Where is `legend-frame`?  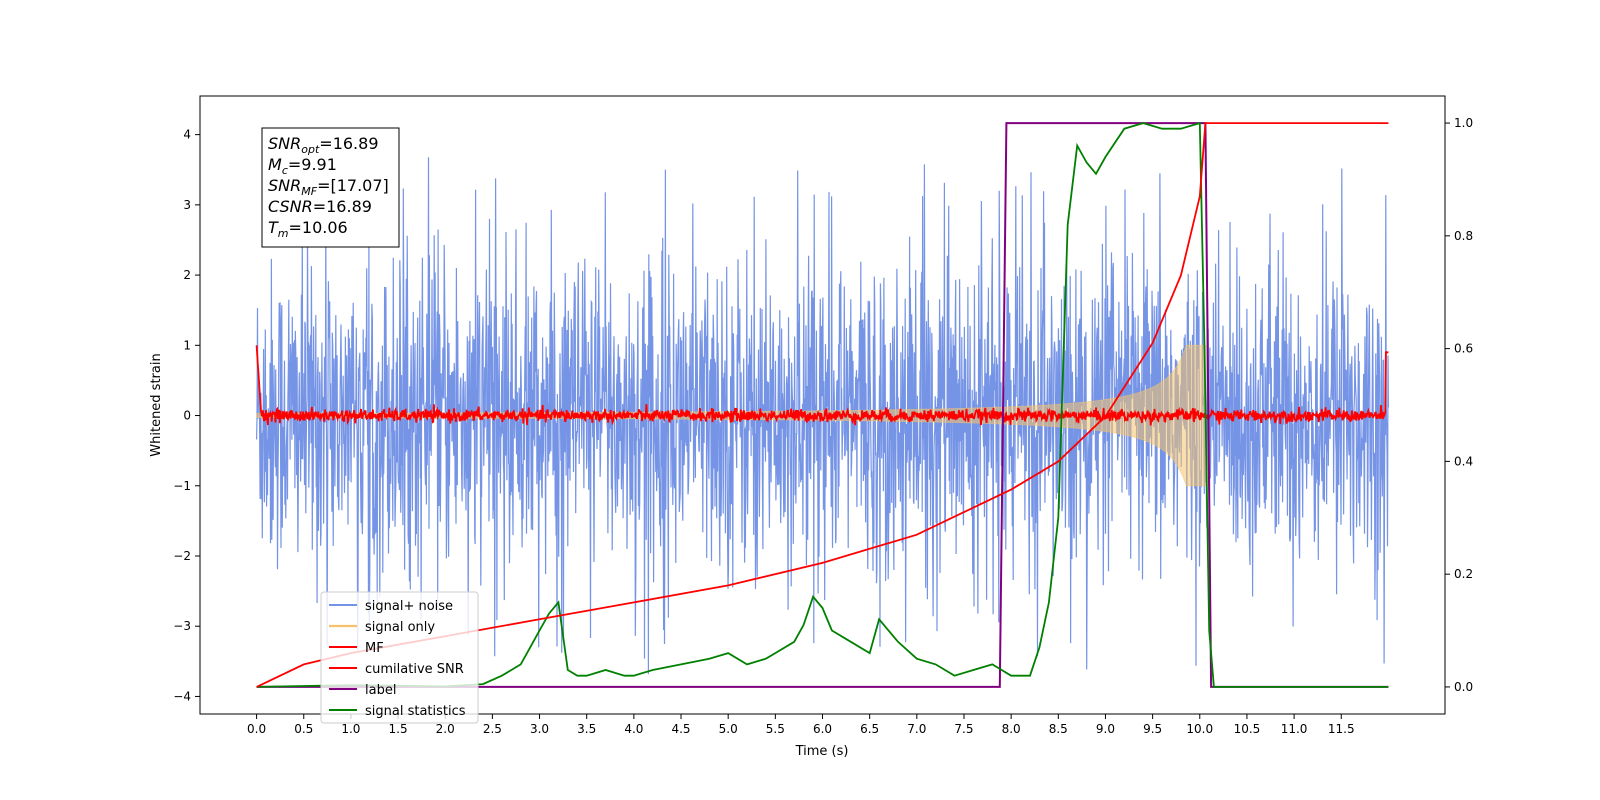
legend-frame is located at coordinates (399, 657).